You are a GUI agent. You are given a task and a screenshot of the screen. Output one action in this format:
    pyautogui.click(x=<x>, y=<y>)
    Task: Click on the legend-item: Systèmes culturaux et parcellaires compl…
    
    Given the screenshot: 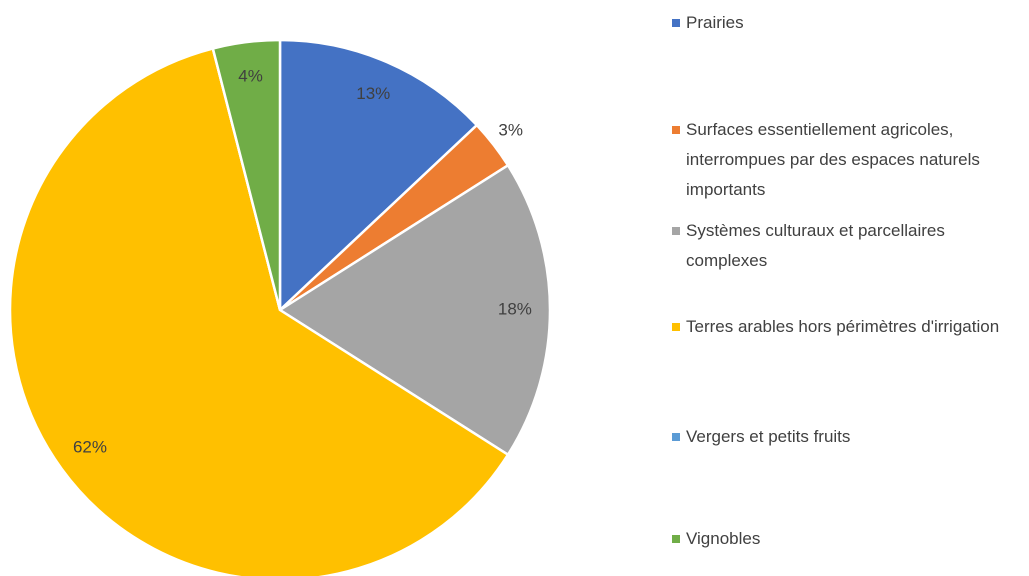 What is the action you would take?
    pyautogui.click(x=849, y=246)
    